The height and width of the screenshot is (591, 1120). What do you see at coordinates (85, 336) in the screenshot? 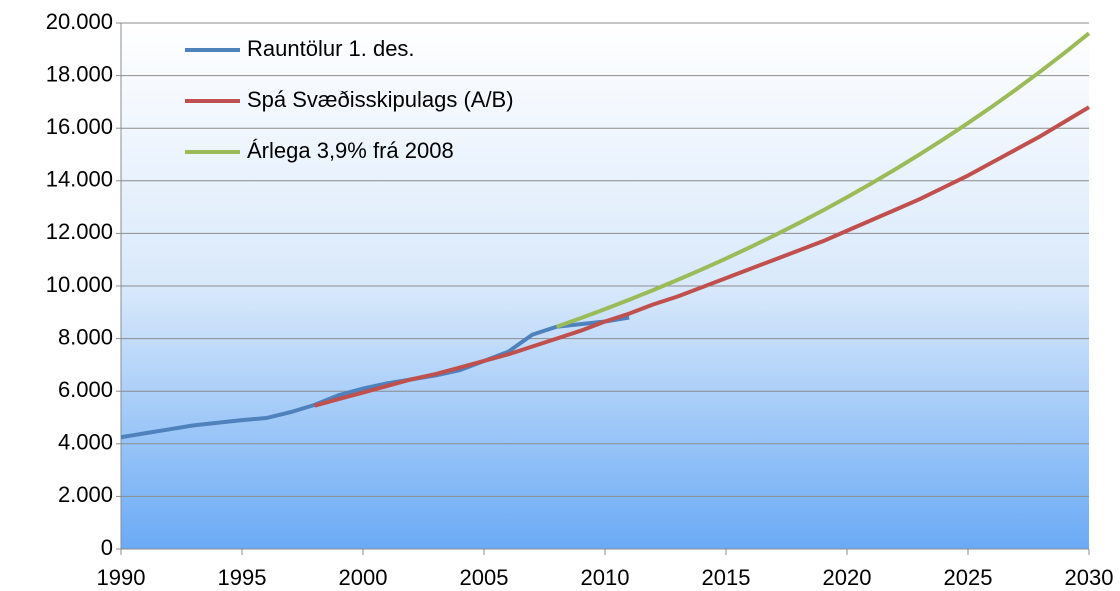
I see `y-tick-label: 8.000` at bounding box center [85, 336].